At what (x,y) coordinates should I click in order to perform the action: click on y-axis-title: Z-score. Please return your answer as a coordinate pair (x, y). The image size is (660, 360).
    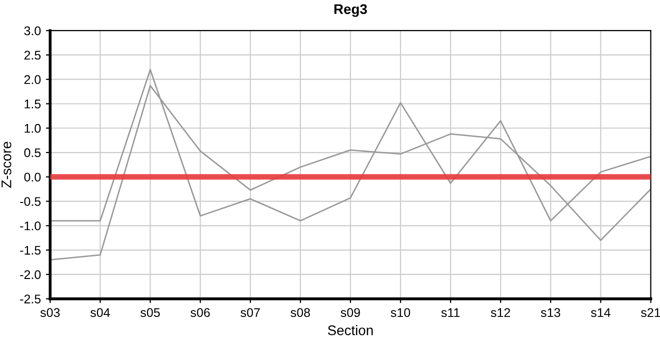
    Looking at the image, I should click on (7, 165).